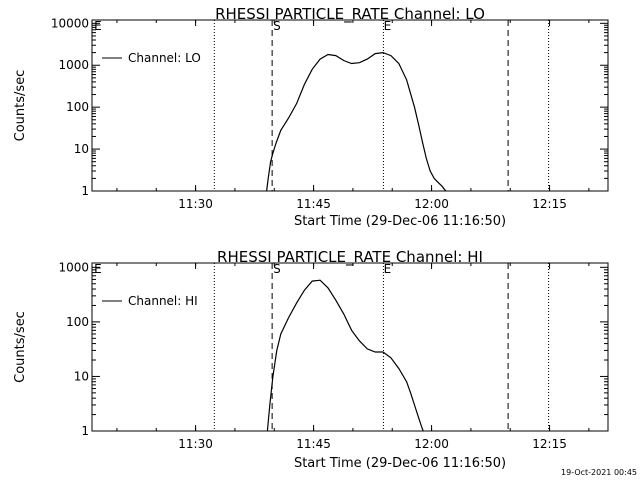  Describe the element at coordinates (77, 107) in the screenshot. I see `y-tick-label-0-2: 100` at that location.